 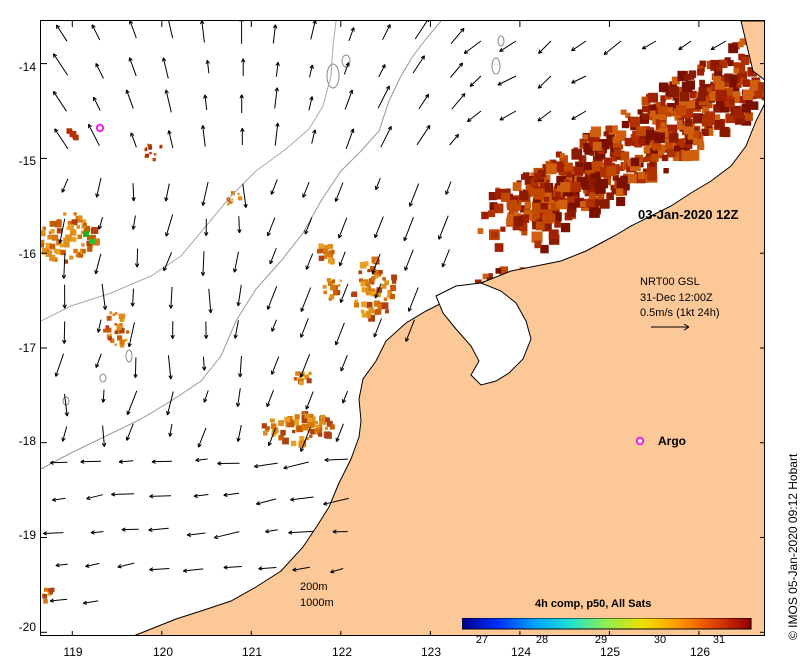 What do you see at coordinates (73, 652) in the screenshot?
I see `x-tick-label: 119` at bounding box center [73, 652].